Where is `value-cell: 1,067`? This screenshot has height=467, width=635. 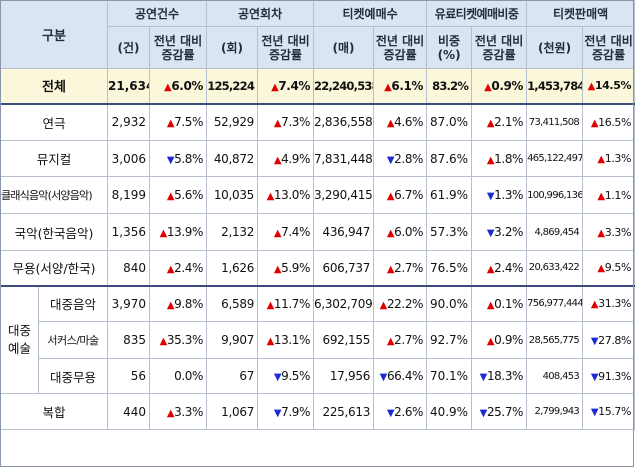 value-cell: 1,067 is located at coordinates (232, 411).